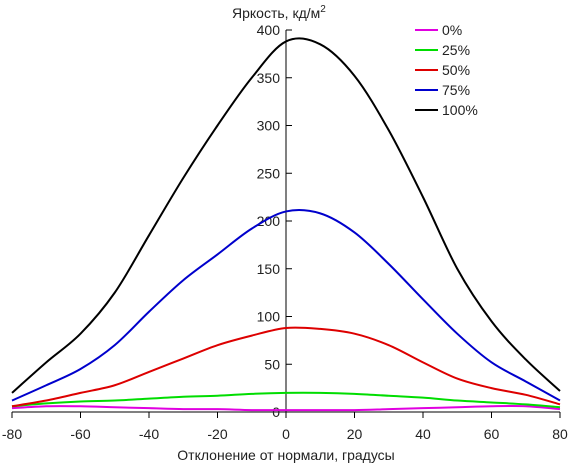 The width and height of the screenshot is (568, 466). What do you see at coordinates (217, 434) in the screenshot?
I see `x-tick-label: -20` at bounding box center [217, 434].